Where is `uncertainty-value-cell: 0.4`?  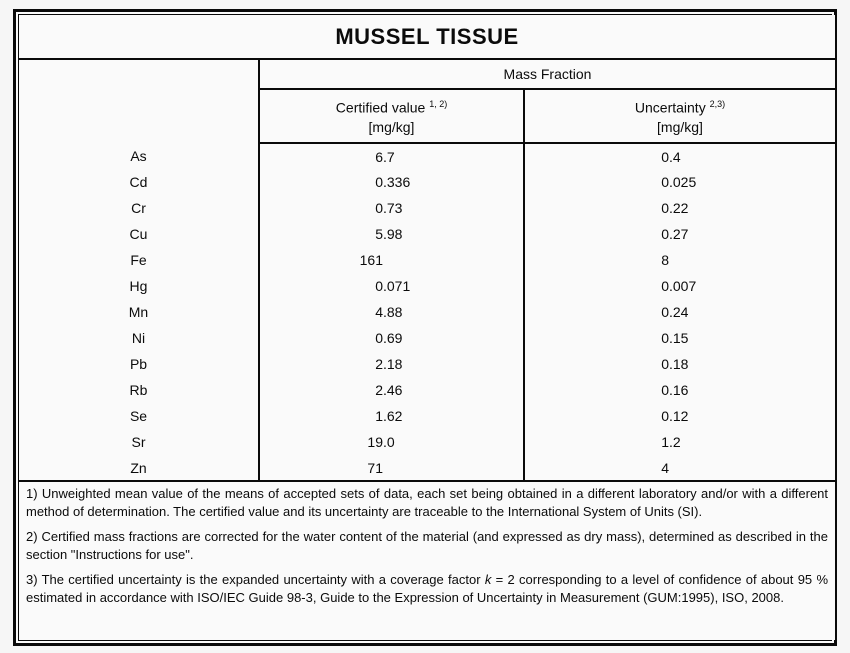 uncertainty-value-cell: 0.4 is located at coordinates (679, 156).